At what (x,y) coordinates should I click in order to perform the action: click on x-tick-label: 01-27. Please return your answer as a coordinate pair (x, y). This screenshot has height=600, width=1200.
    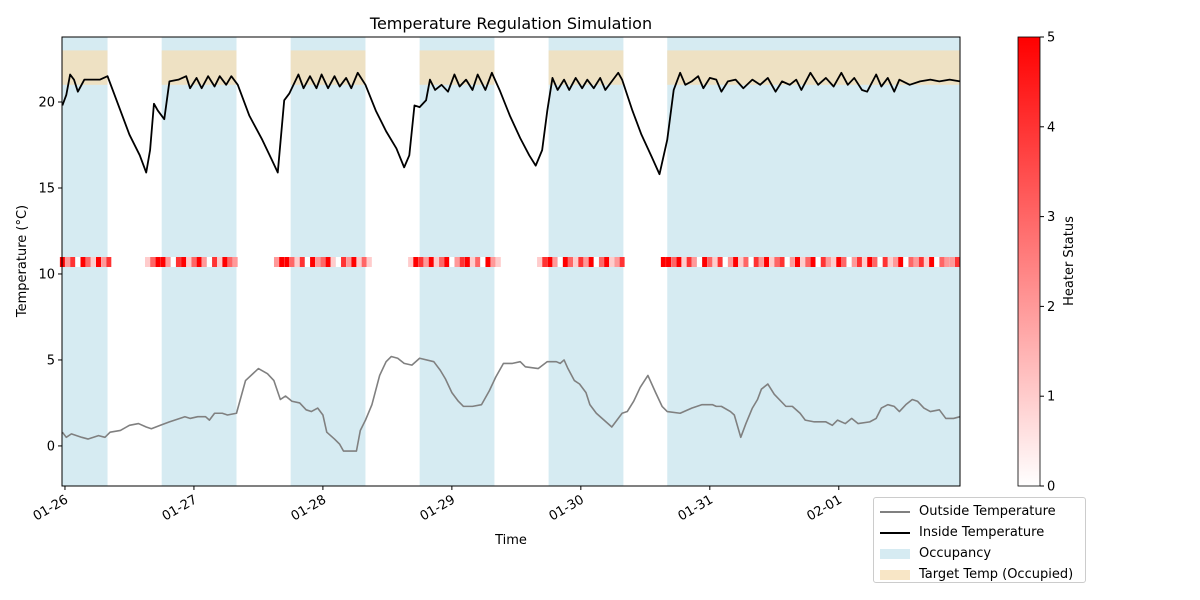
    Looking at the image, I should click on (180, 508).